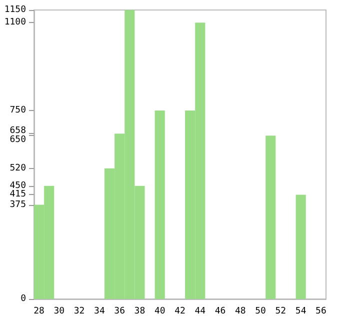 This screenshot has height=321, width=340. What do you see at coordinates (18, 205) in the screenshot?
I see `y-tick-label: 375` at bounding box center [18, 205].